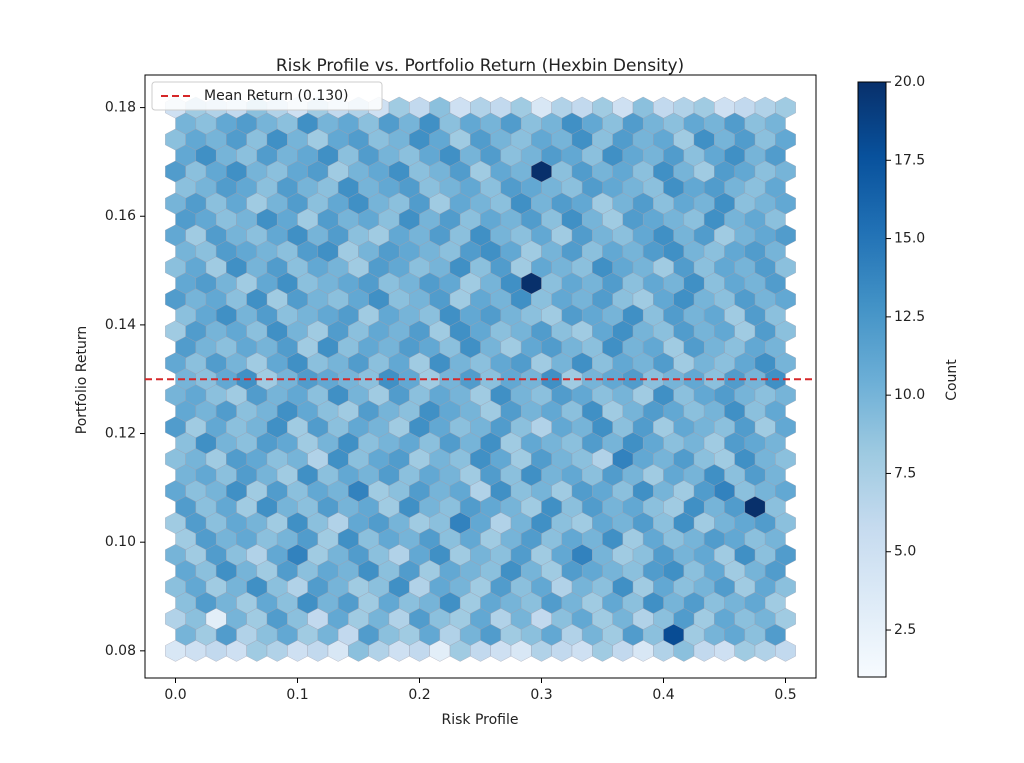 This screenshot has width=1024, height=763. I want to click on colorbar-tick-label: 20.0, so click(909, 82).